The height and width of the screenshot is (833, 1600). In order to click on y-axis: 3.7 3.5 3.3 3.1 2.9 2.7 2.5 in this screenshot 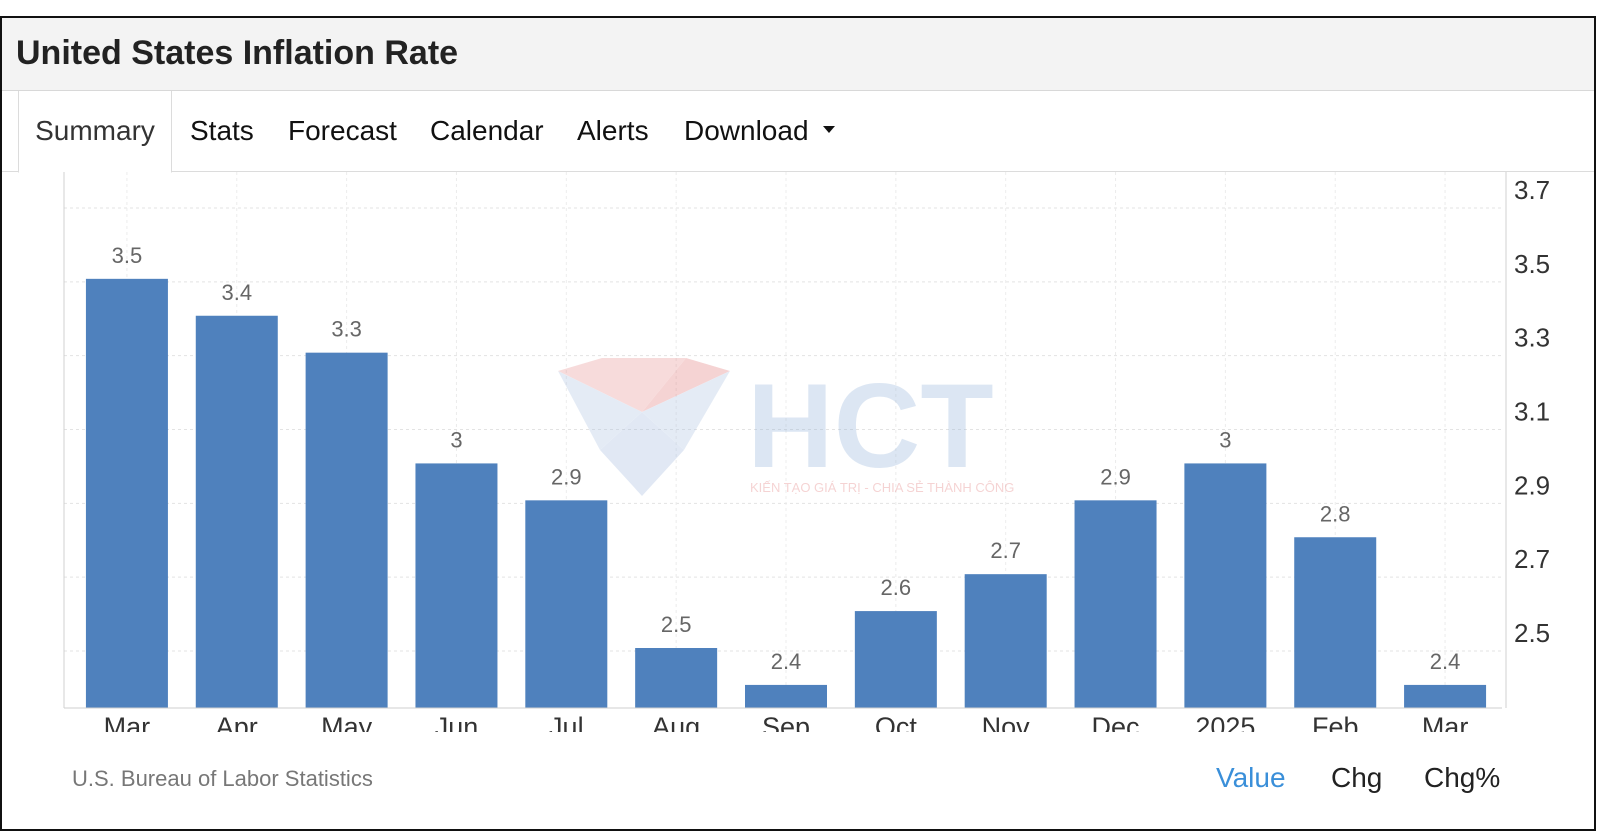, I will do `click(1532, 411)`.